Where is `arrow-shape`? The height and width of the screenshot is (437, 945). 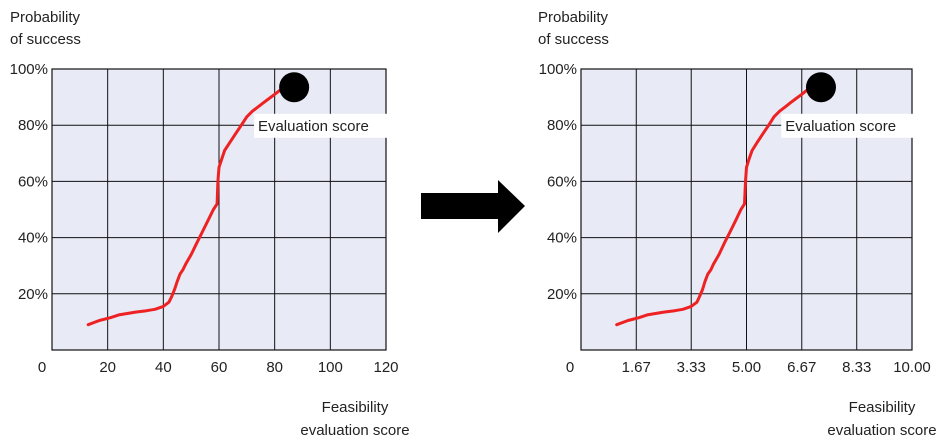 arrow-shape is located at coordinates (473, 206).